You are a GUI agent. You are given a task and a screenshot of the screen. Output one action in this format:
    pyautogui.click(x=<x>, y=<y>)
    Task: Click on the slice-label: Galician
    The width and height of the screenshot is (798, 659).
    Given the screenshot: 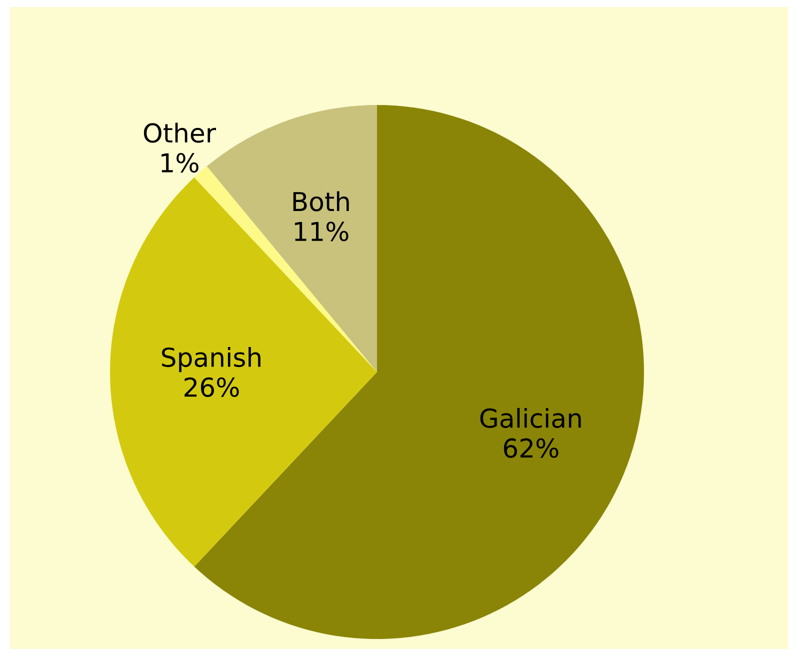 What is the action you would take?
    pyautogui.click(x=530, y=418)
    